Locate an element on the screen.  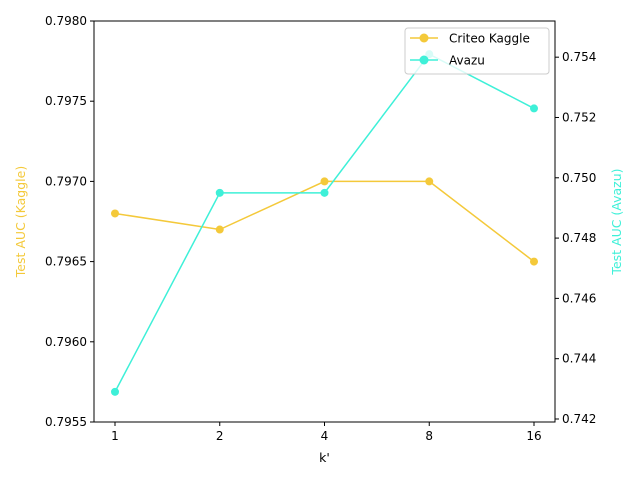
legend-box is located at coordinates (477, 51).